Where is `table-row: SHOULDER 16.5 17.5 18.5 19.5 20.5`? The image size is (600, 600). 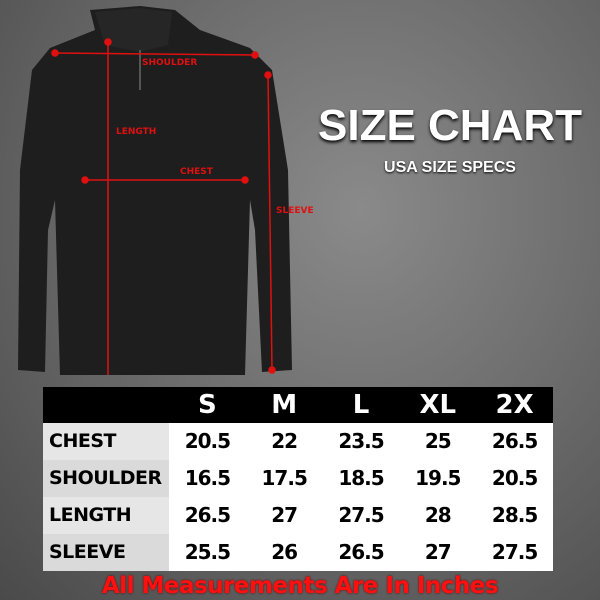
table-row: SHOULDER 16.5 17.5 18.5 19.5 20.5 is located at coordinates (298, 478).